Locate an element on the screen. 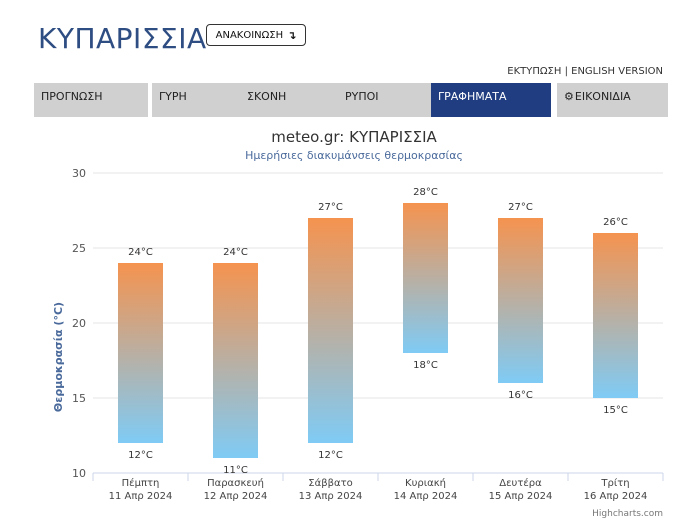  english-version-link: ENGLISH VERSION is located at coordinates (617, 71).